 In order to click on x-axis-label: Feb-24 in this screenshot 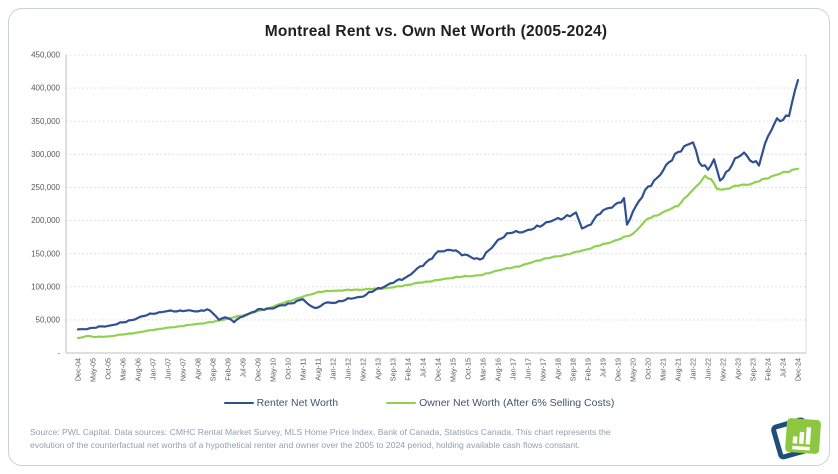, I will do `click(768, 369)`.